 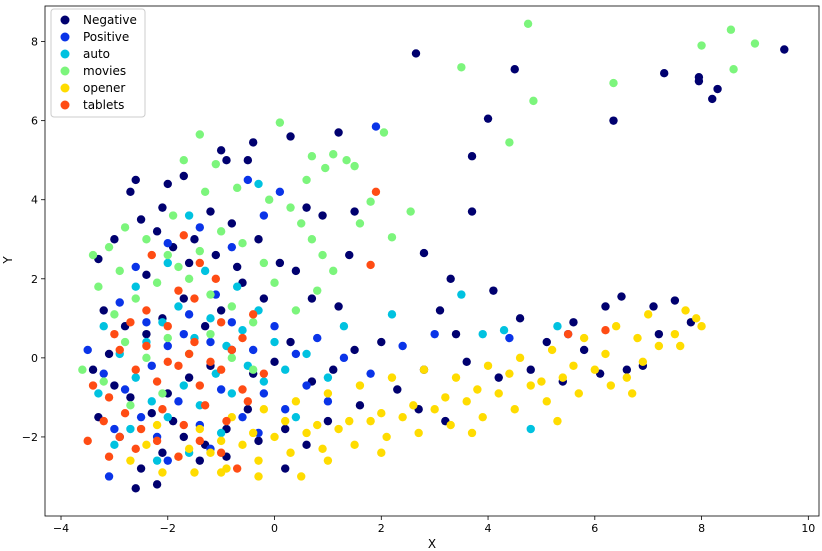 What do you see at coordinates (103, 105) in the screenshot?
I see `legend-label-tablets: tablets` at bounding box center [103, 105].